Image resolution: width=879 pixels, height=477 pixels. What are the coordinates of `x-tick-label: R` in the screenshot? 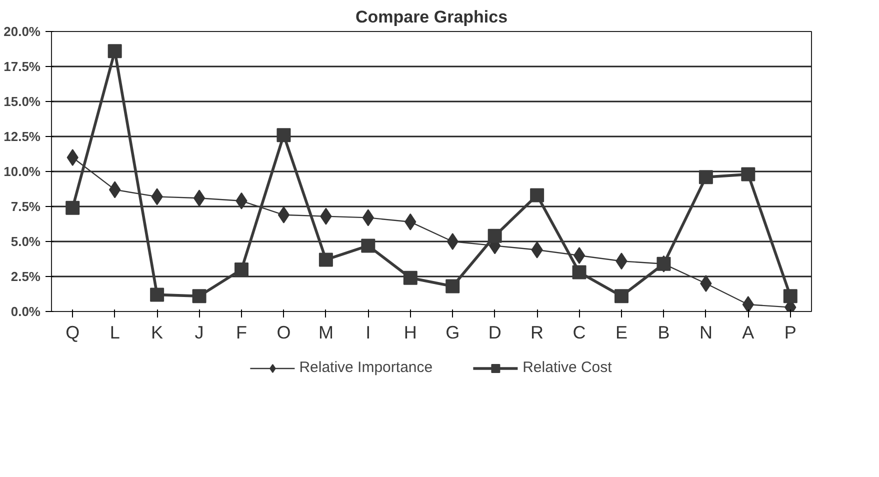 It's located at (537, 332).